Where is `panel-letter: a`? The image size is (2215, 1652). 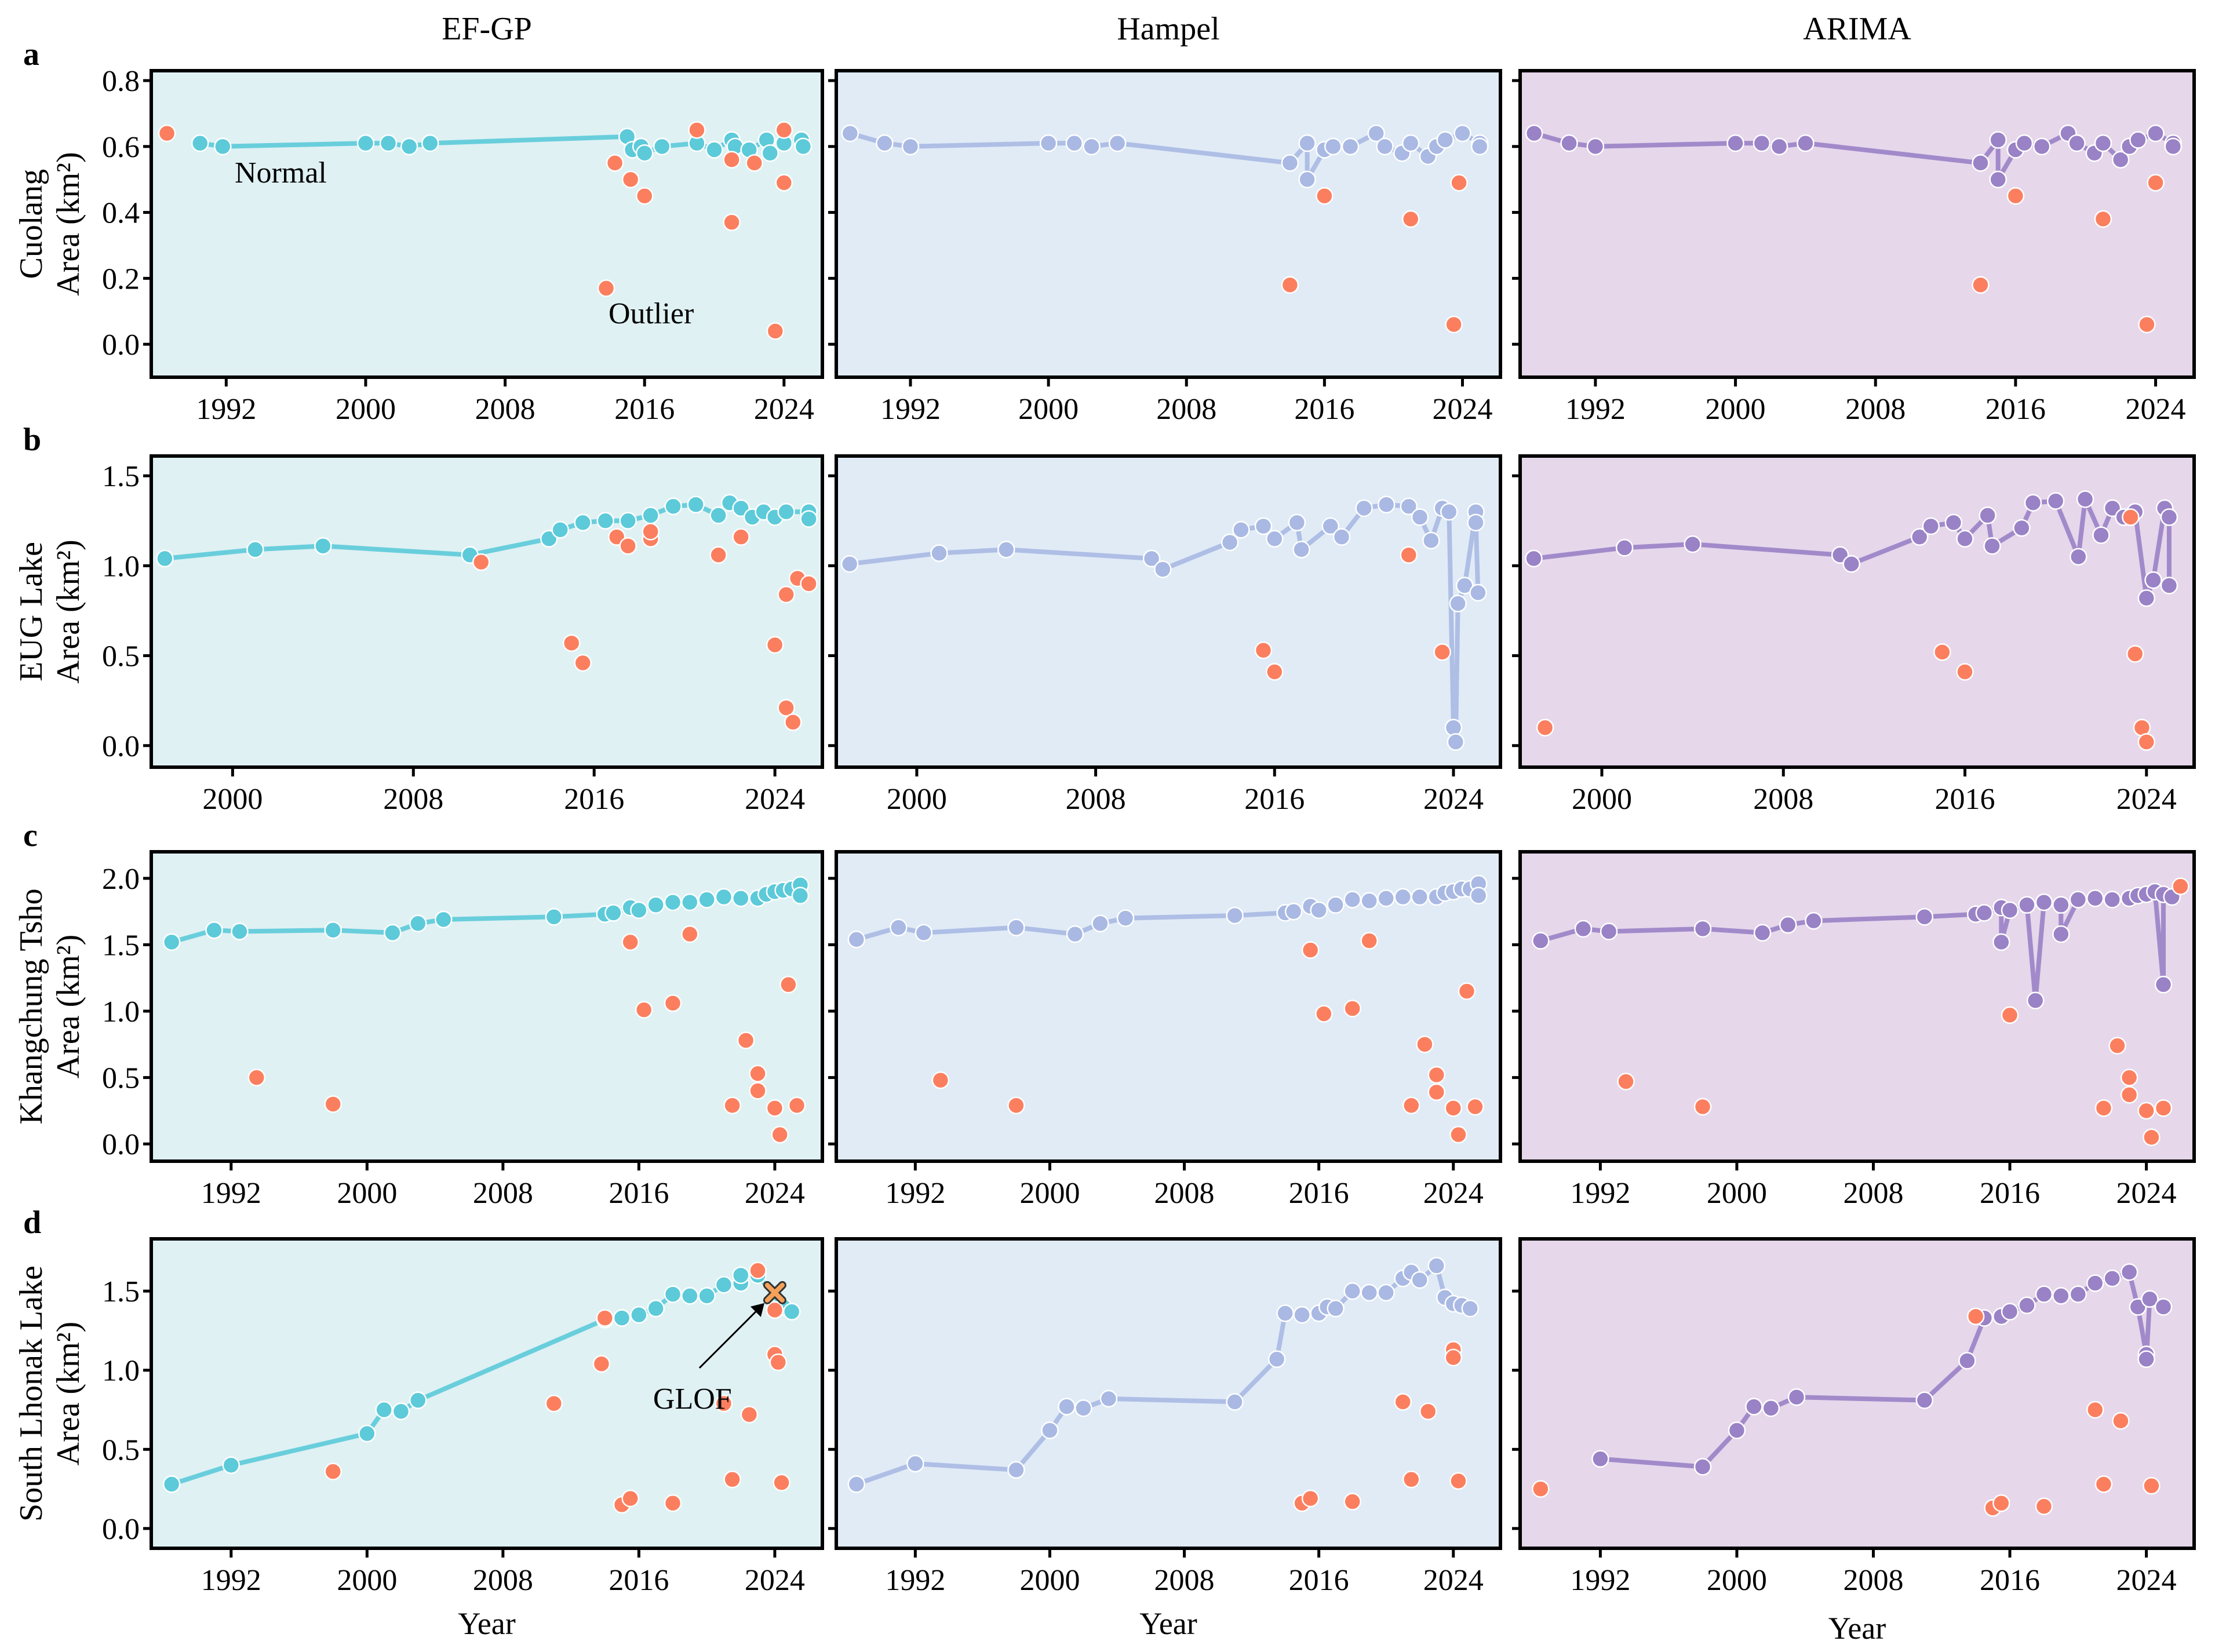 panel-letter: a is located at coordinates (31, 54).